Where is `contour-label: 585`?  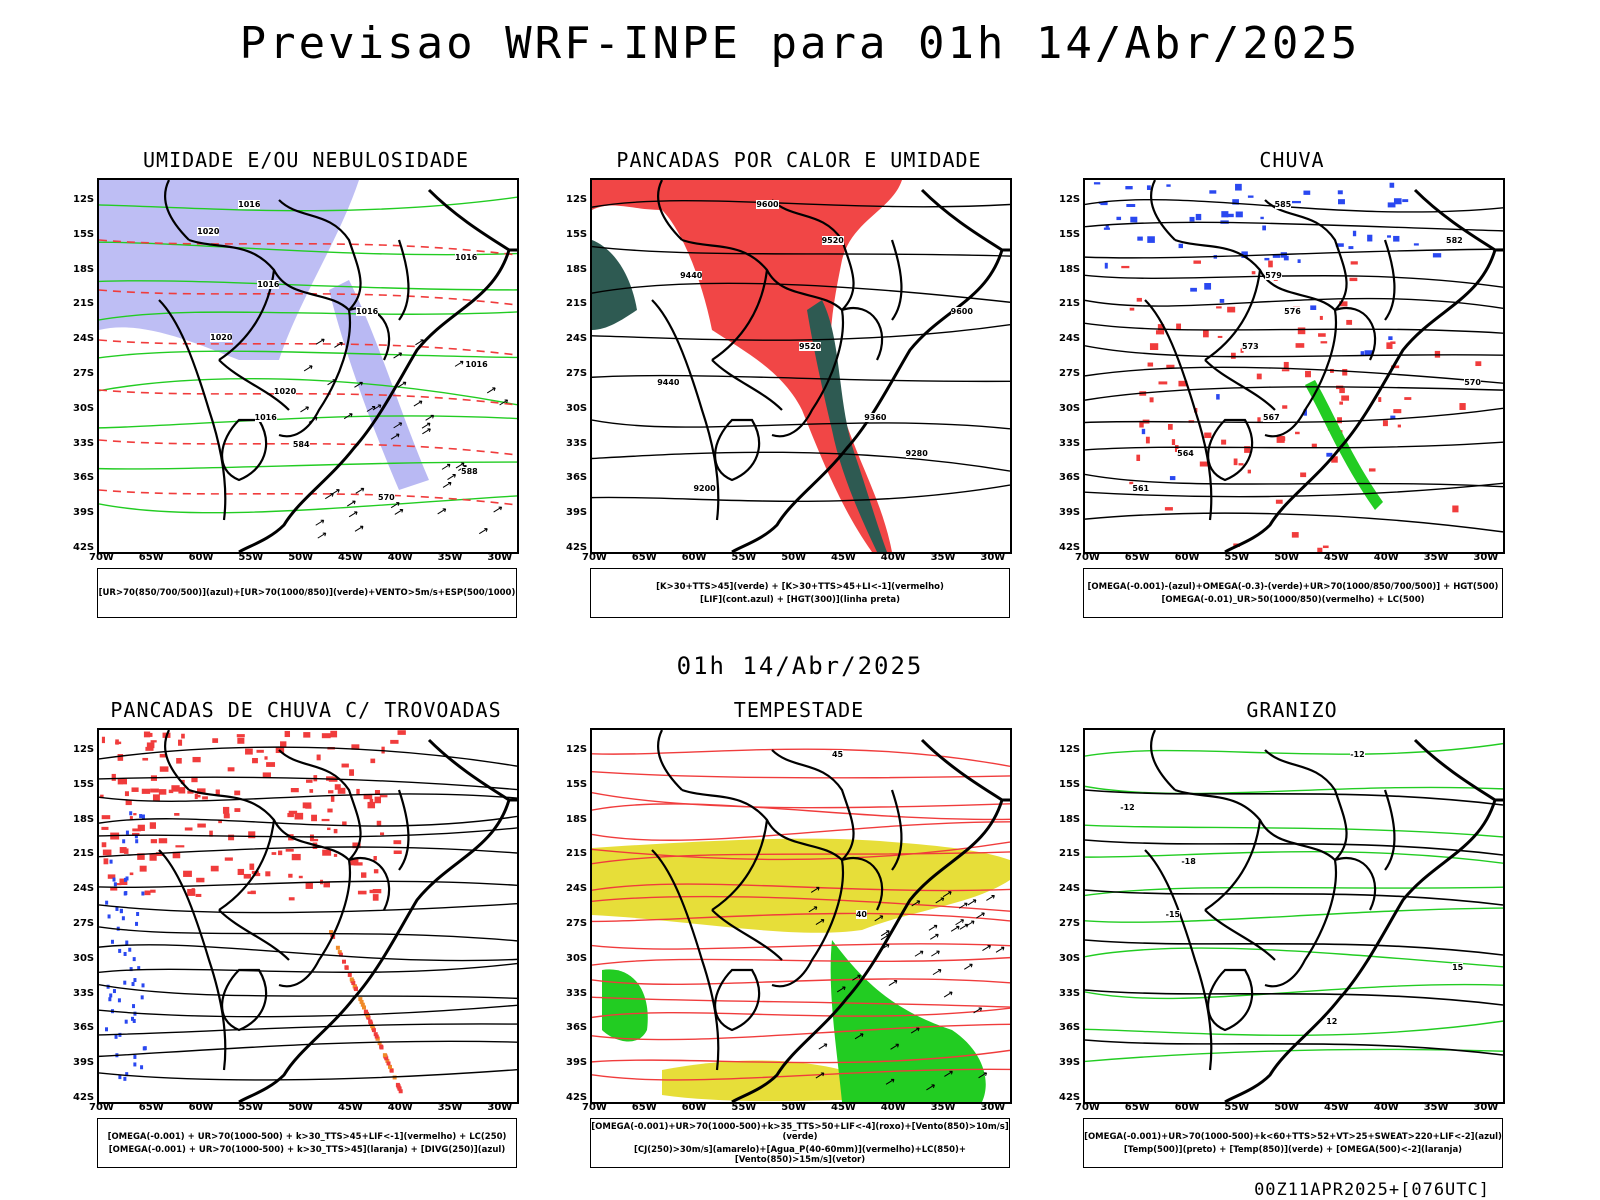
contour-label: 585 is located at coordinates (1283, 204).